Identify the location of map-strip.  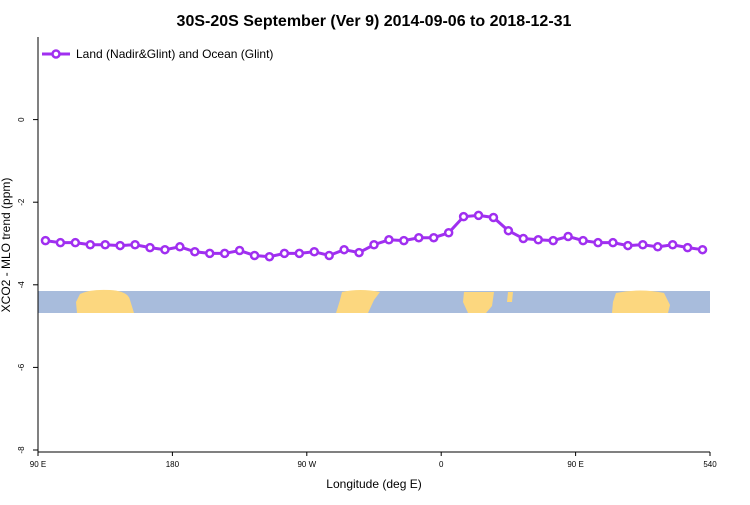
(374, 301).